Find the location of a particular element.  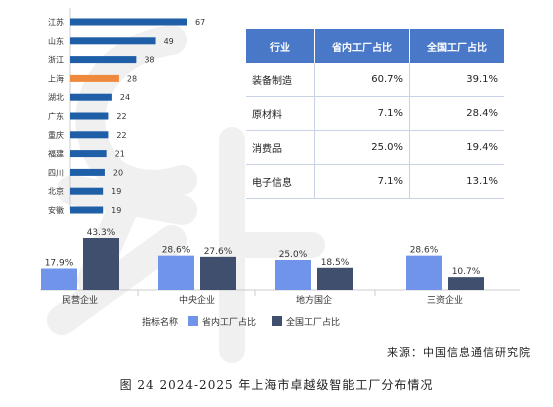

category-label: 安徽 is located at coordinates (56, 210).